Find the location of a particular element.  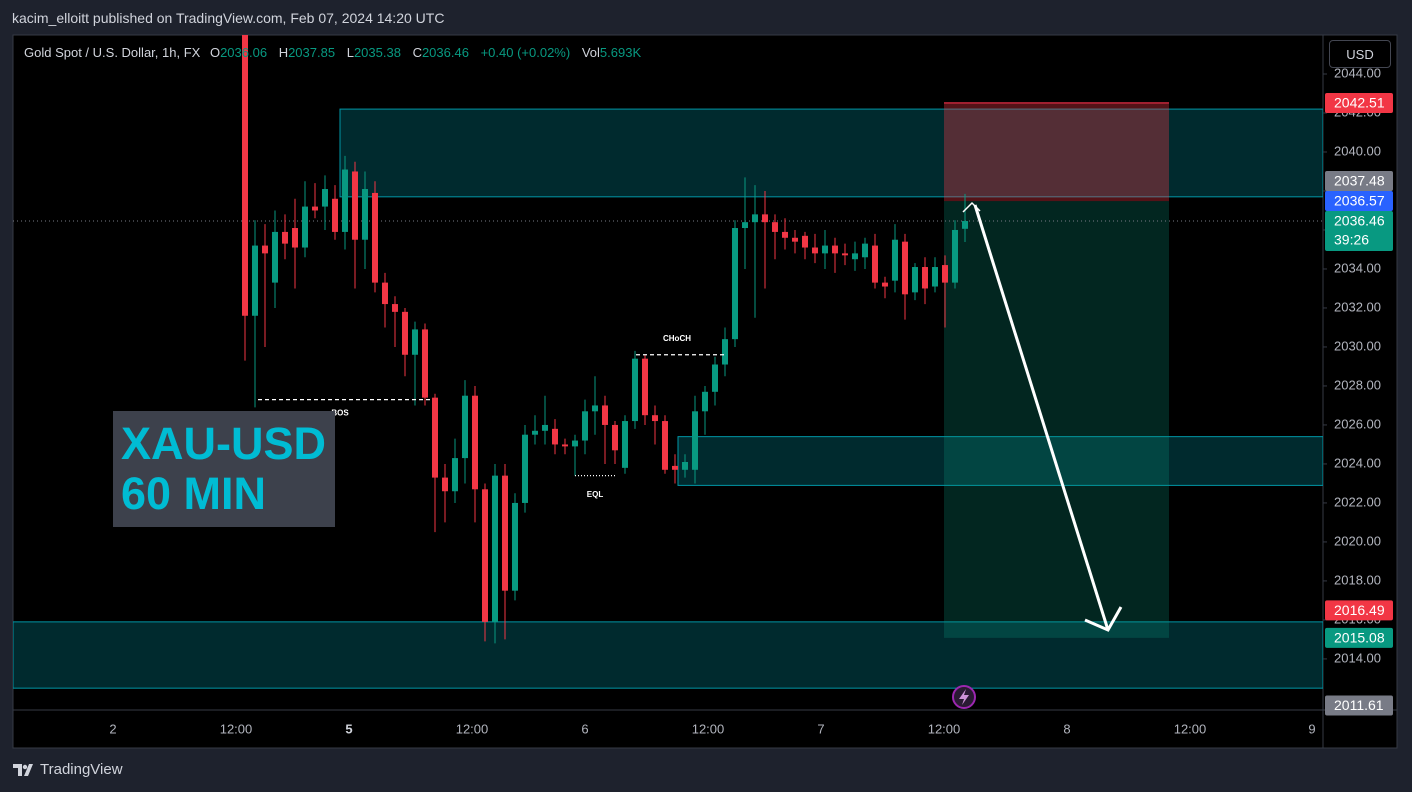

arrow is located at coordinates (1041, 417).